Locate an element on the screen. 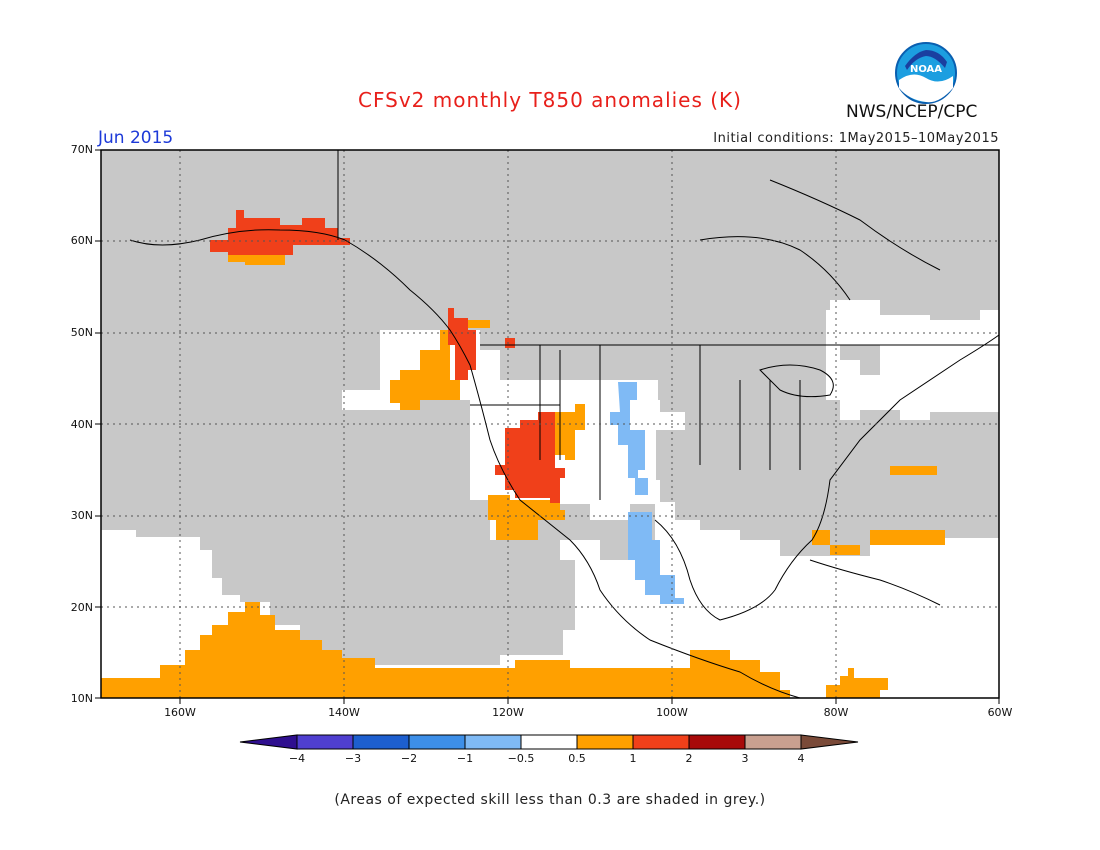  lon-tick-label: 120W is located at coordinates (508, 712).